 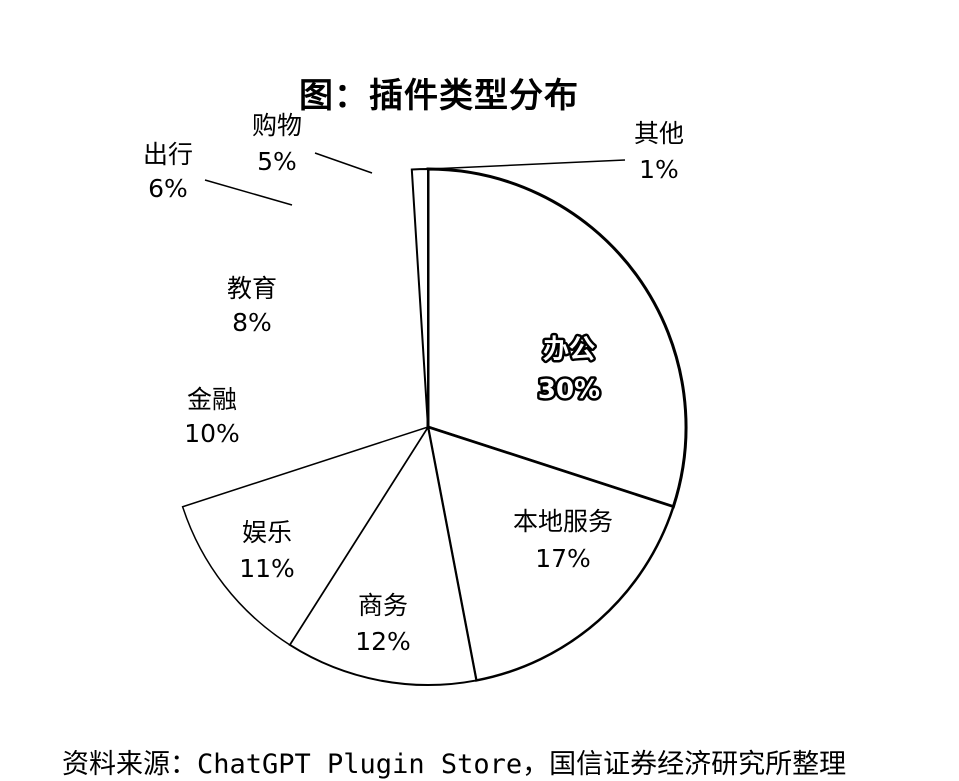 What do you see at coordinates (252, 322) in the screenshot?
I see `slice-value-label: 8%` at bounding box center [252, 322].